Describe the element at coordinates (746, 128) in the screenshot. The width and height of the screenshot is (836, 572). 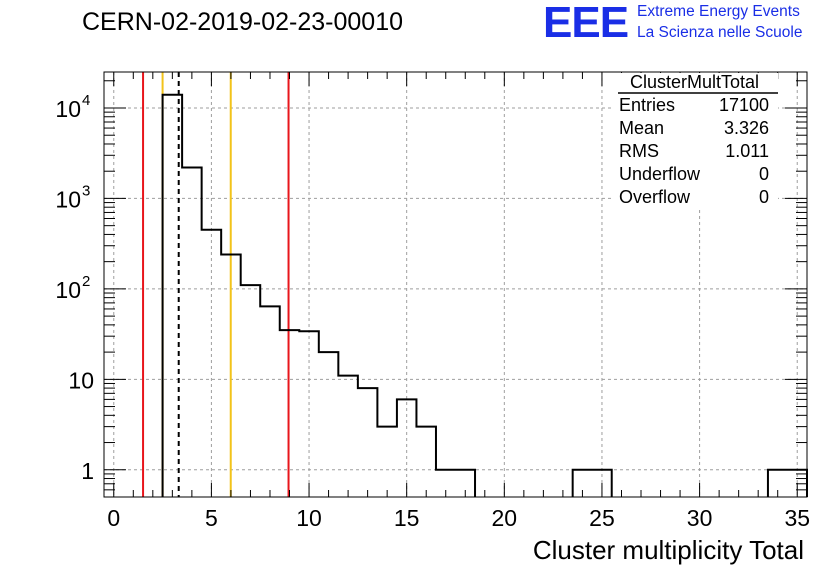
I see `stats-row-value: 3.326` at that location.